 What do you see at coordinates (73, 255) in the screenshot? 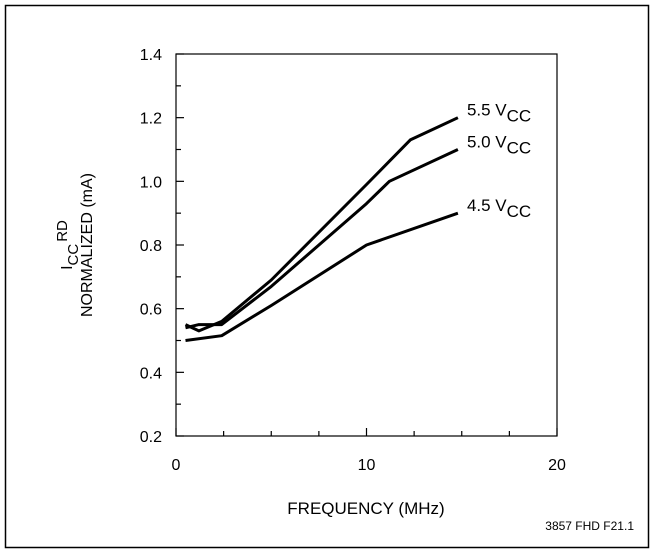
I see `y-label-sub: CC` at bounding box center [73, 255].